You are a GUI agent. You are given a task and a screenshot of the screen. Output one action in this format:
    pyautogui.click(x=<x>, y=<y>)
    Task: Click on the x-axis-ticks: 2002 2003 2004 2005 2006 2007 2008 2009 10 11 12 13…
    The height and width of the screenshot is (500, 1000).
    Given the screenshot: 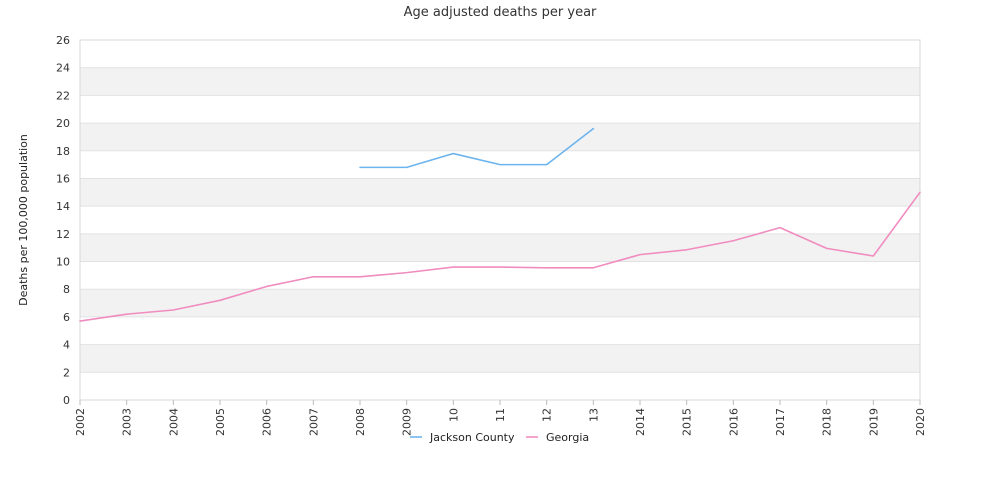 What is the action you would take?
    pyautogui.click(x=500, y=418)
    